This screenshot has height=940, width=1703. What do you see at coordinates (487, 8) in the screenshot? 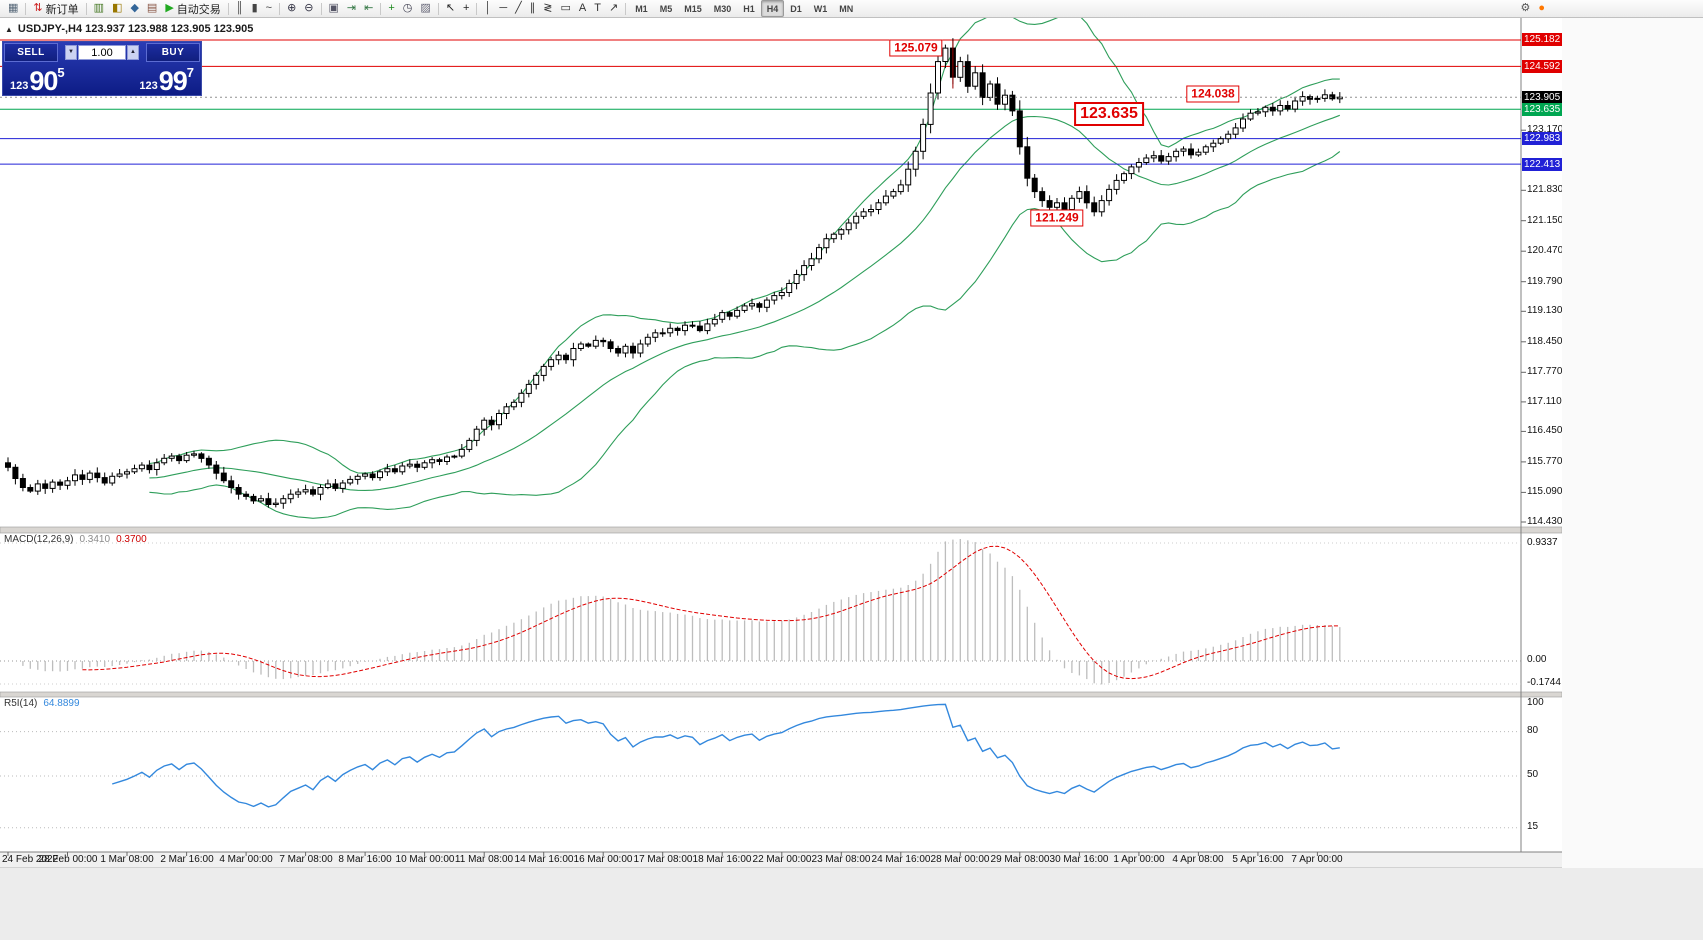
I see `vertical-line-button: │` at bounding box center [487, 8].